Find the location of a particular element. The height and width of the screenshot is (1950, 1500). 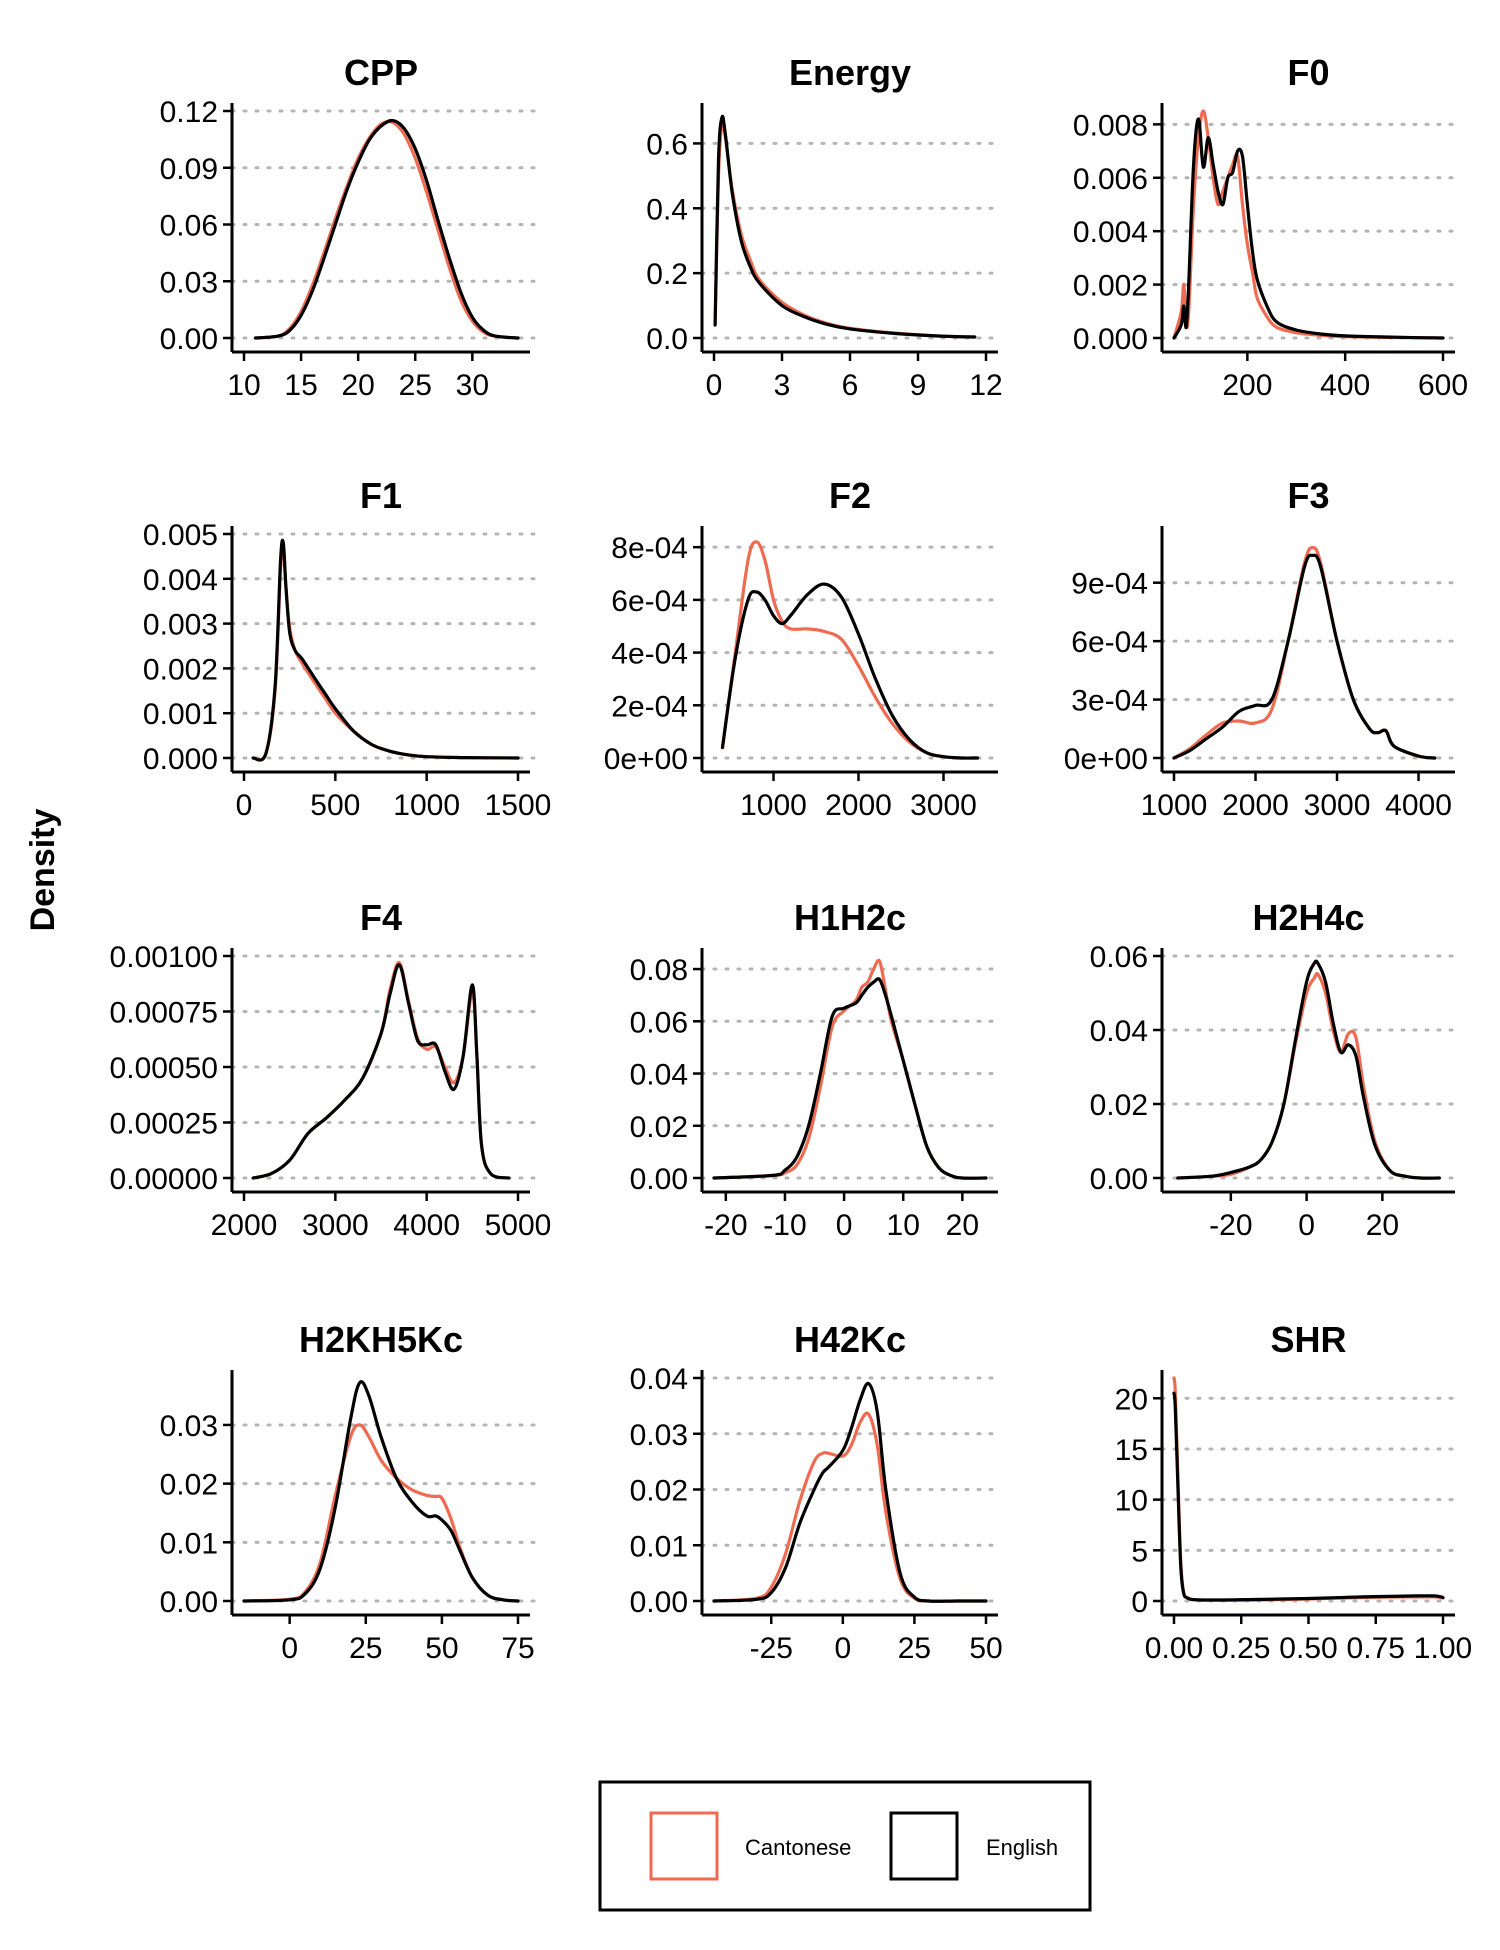

x-tick-label: 6 is located at coordinates (850, 385).